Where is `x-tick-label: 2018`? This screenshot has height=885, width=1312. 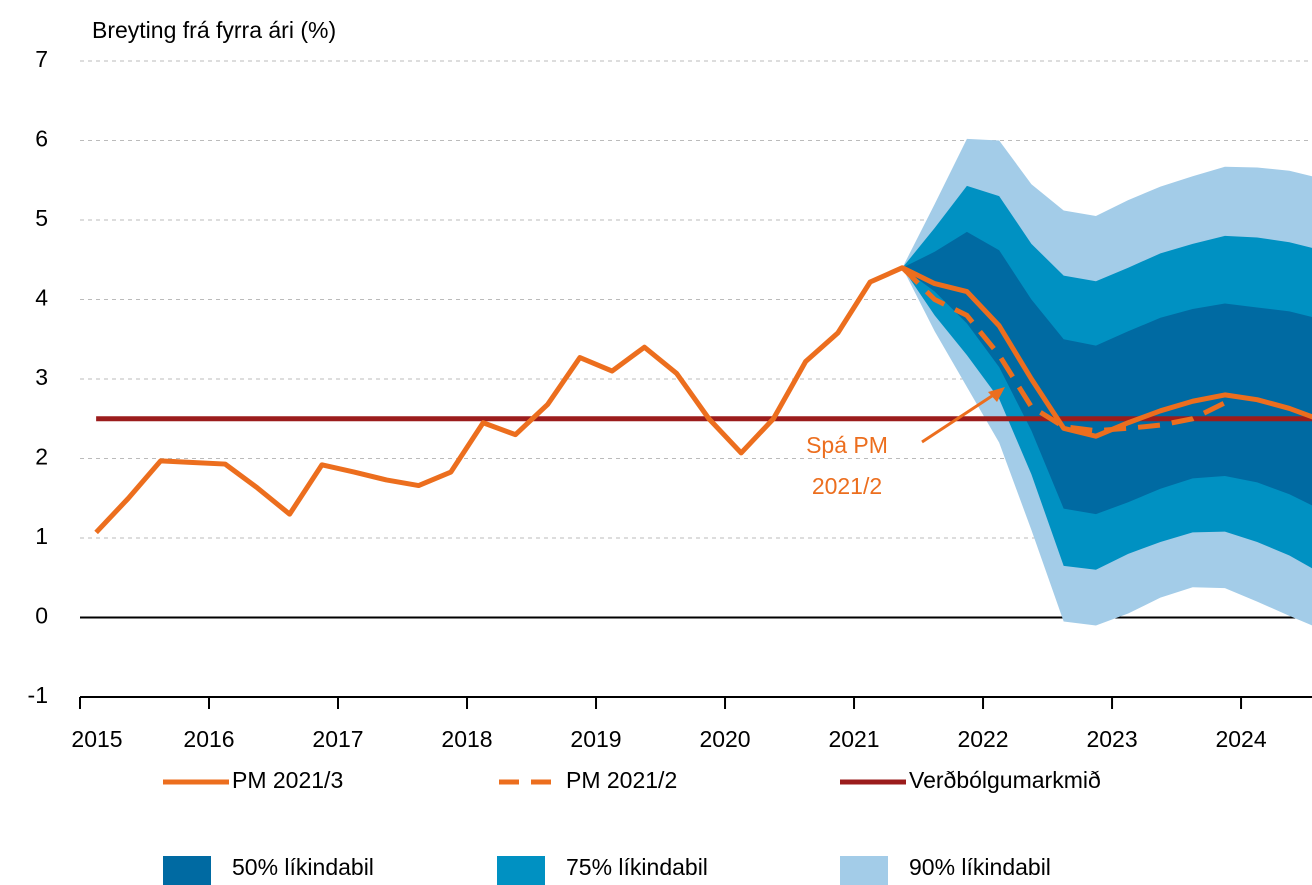 x-tick-label: 2018 is located at coordinates (466, 739).